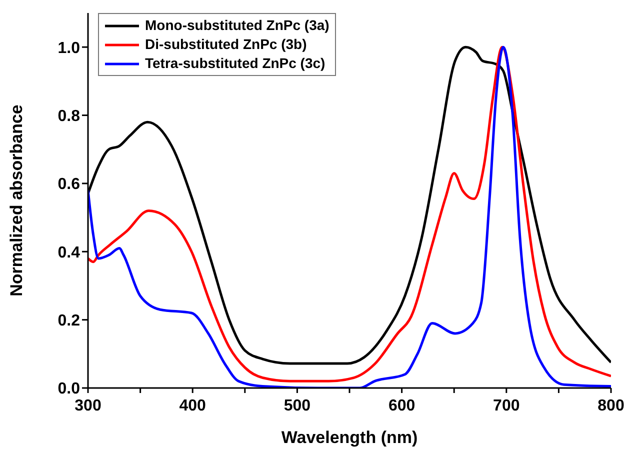  I want to click on y-tick-label: 0.0, so click(69, 389).